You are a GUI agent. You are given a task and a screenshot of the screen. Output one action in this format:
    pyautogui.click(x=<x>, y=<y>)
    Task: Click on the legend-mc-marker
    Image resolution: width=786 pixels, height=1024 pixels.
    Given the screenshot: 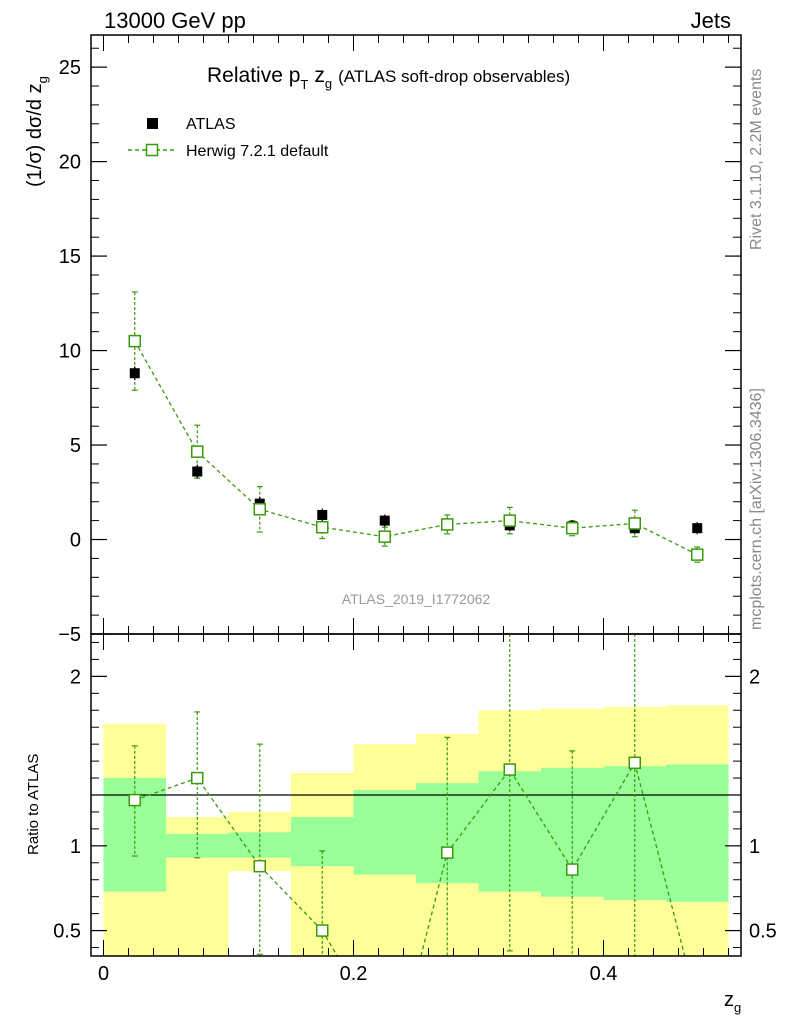 What is the action you would take?
    pyautogui.click(x=152, y=150)
    